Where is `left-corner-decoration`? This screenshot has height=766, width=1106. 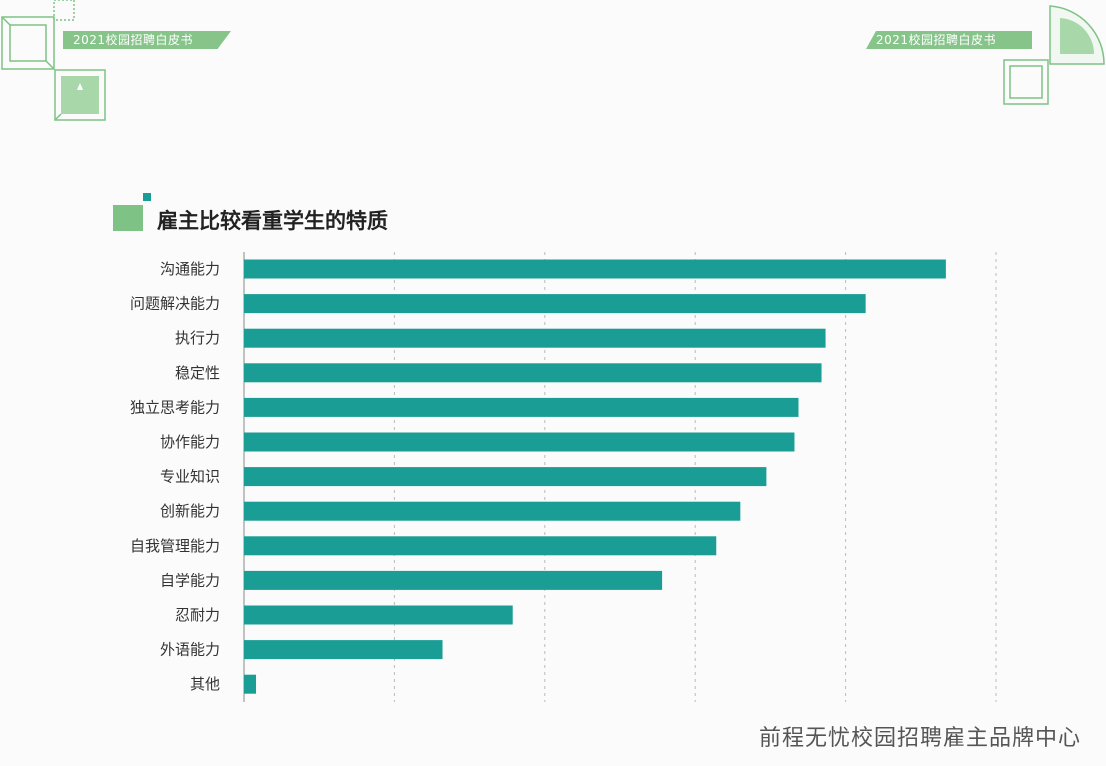 left-corner-decoration is located at coordinates (53, 60).